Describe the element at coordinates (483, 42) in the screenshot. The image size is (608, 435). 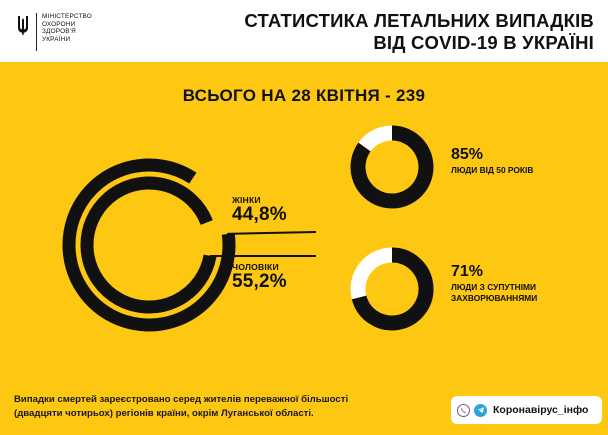
I see `title-line: ВІД COVID-19 В УКРАЇНІ` at that location.